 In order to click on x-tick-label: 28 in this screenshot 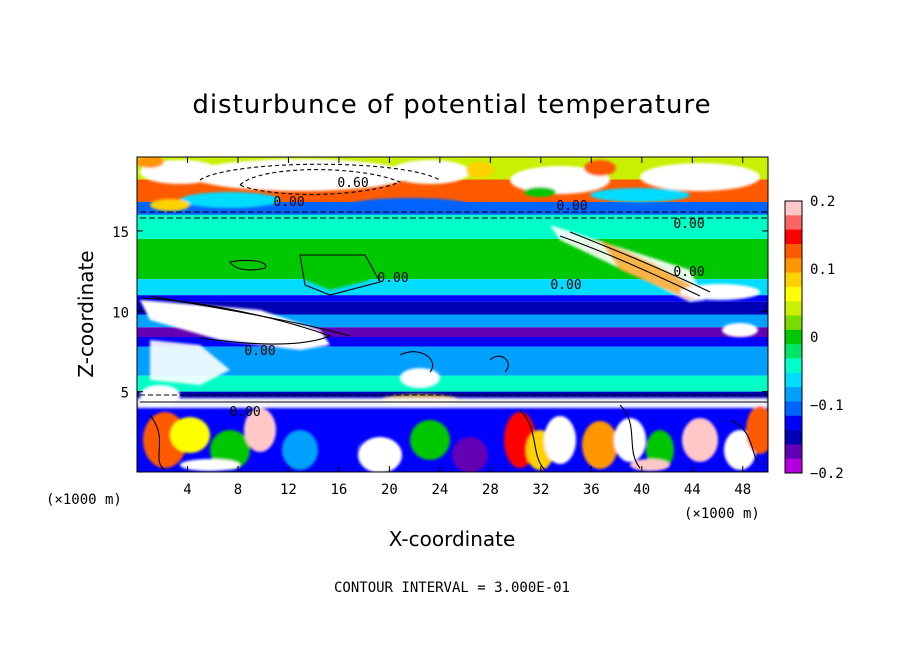, I will do `click(490, 490)`.